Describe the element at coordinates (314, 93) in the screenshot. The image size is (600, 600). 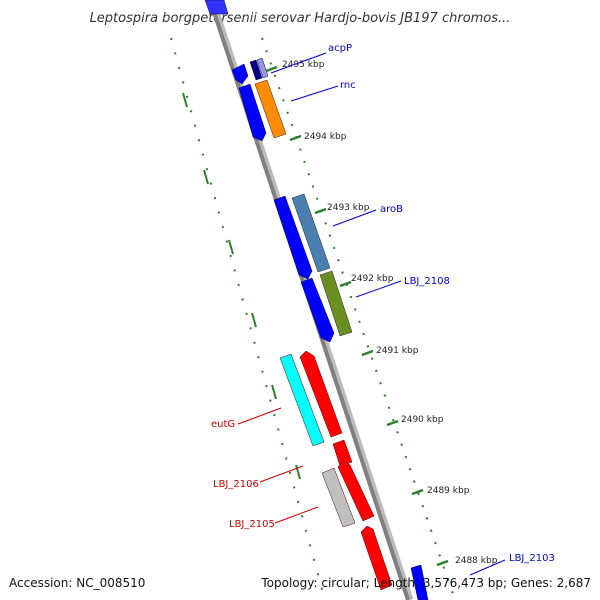
I see `leader-rnc` at that location.